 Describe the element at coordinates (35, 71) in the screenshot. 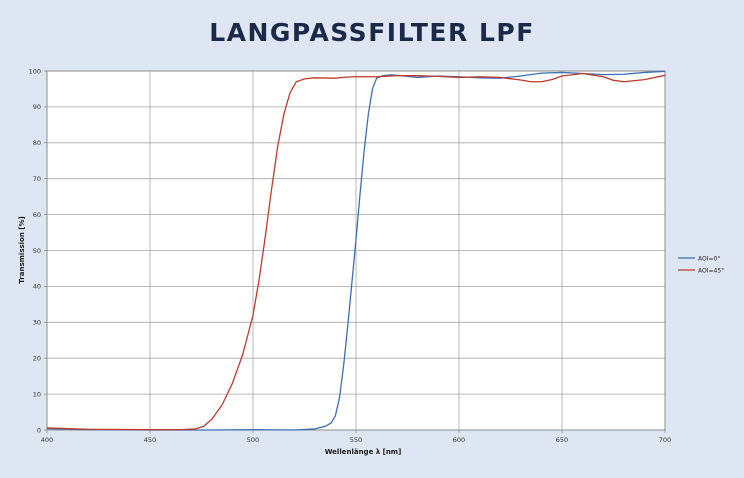

I see `y-tick-label: 100` at that location.